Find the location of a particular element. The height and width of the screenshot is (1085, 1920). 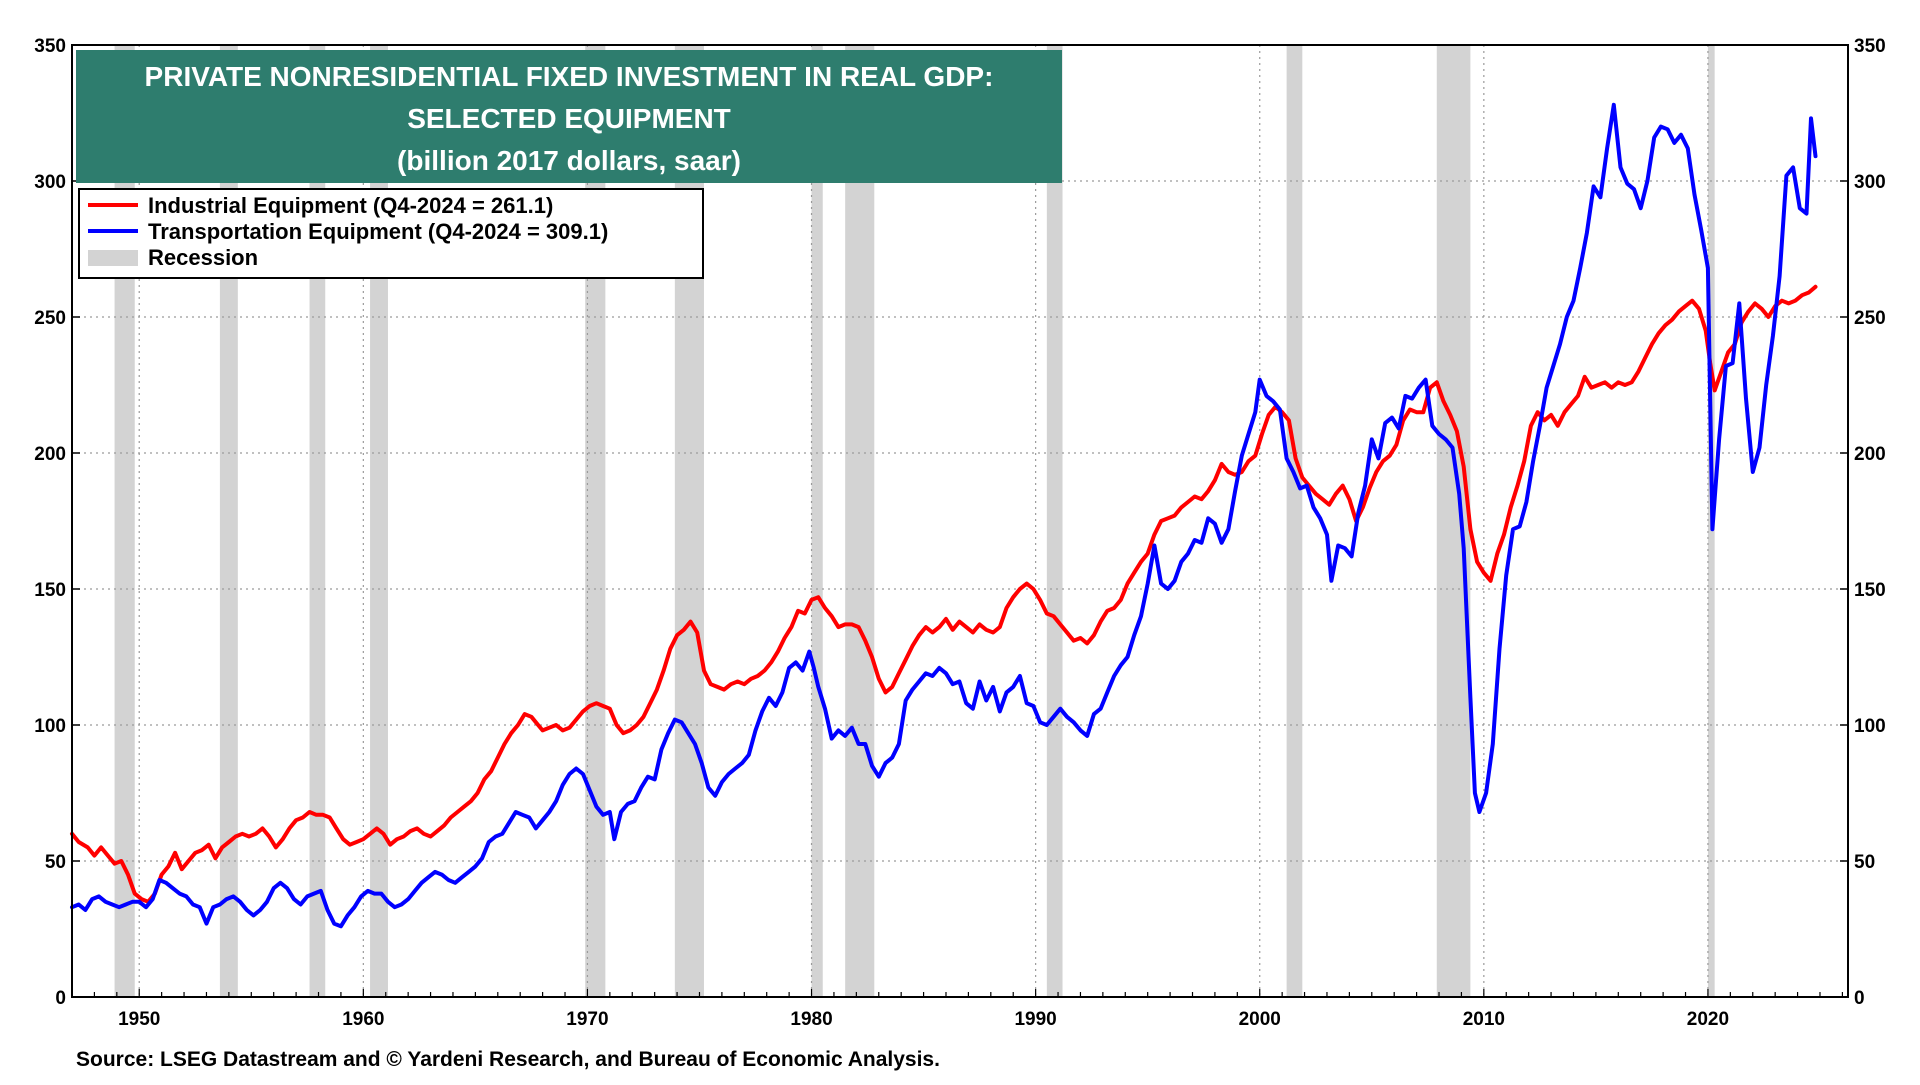

y-tick-label-left: 50 is located at coordinates (55, 862).